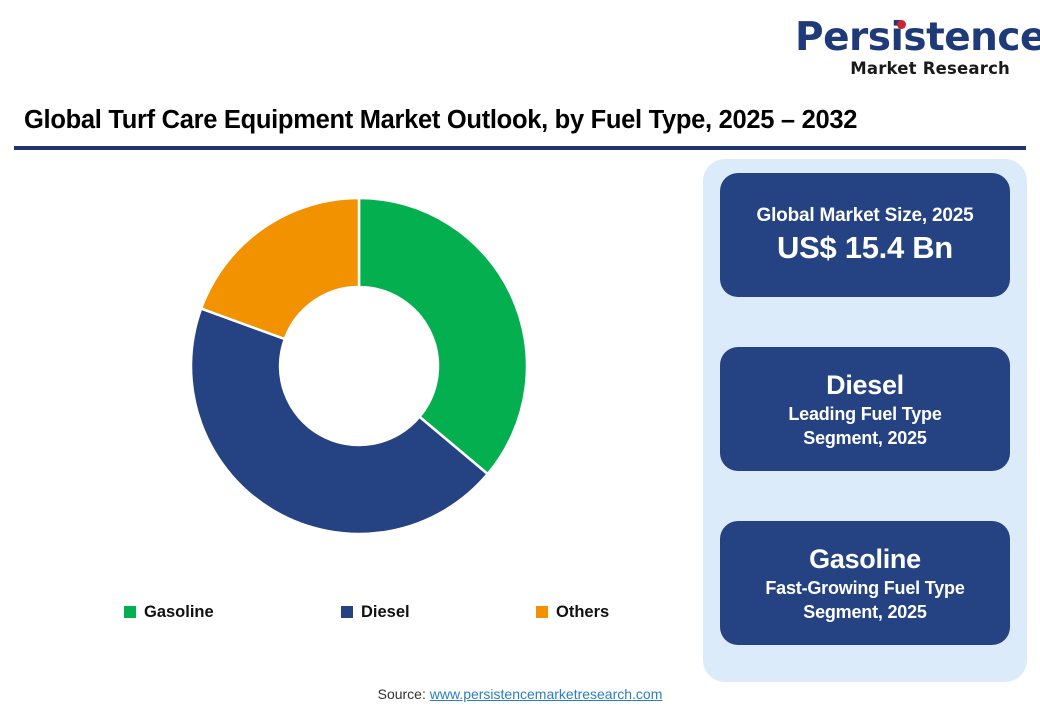  What do you see at coordinates (385, 611) in the screenshot?
I see `legend-label-diesel: Diesel` at bounding box center [385, 611].